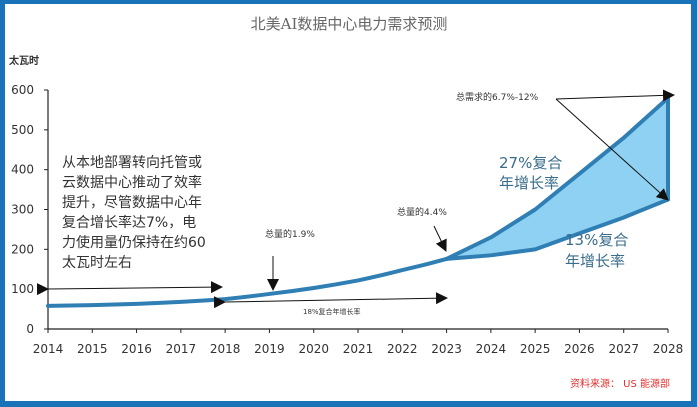  I want to click on left-note-line: 从本地部署转向托管或, so click(132, 163).